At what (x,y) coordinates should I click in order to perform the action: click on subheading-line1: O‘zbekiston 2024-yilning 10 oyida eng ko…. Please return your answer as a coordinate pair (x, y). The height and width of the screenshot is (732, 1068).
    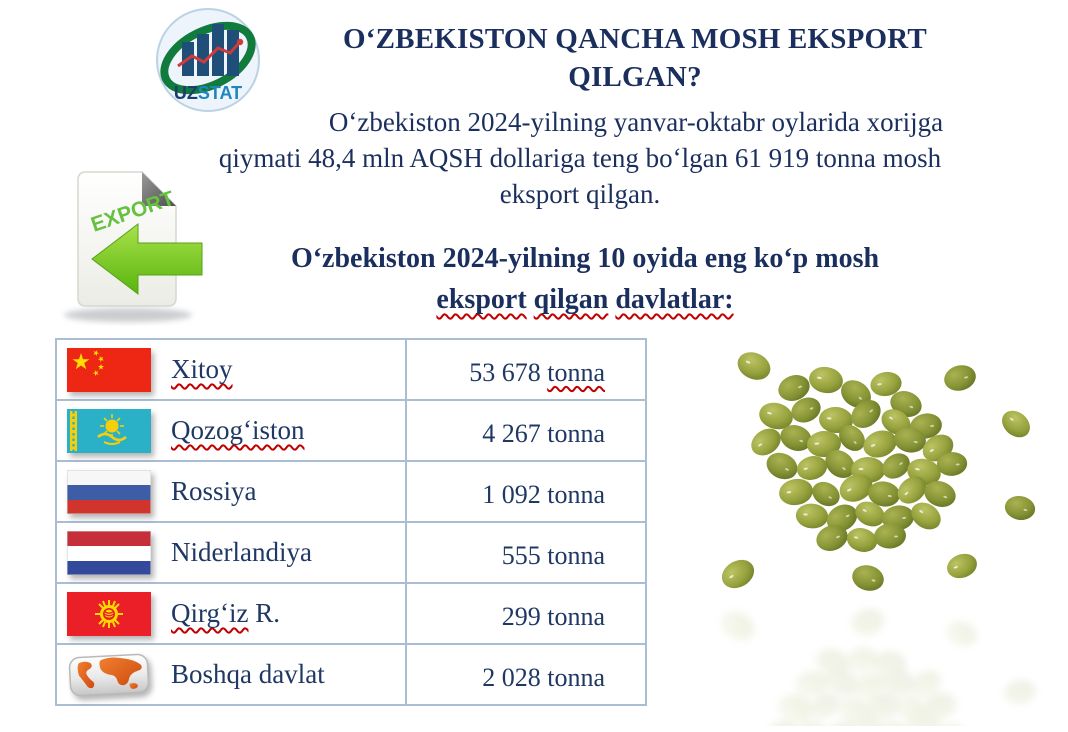
    Looking at the image, I should click on (585, 258).